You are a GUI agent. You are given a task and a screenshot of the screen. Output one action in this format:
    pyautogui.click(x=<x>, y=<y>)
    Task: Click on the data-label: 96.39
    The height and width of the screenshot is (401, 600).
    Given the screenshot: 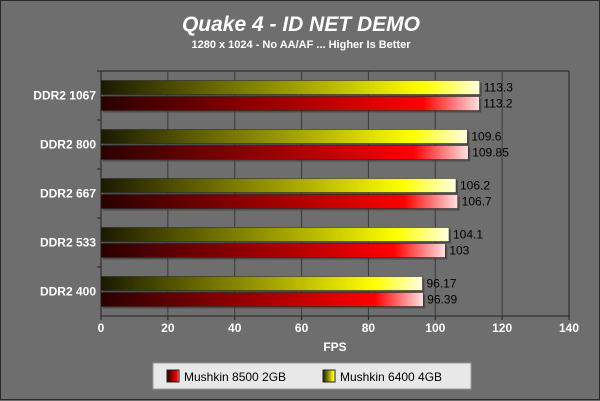 What is the action you would take?
    pyautogui.click(x=442, y=300)
    